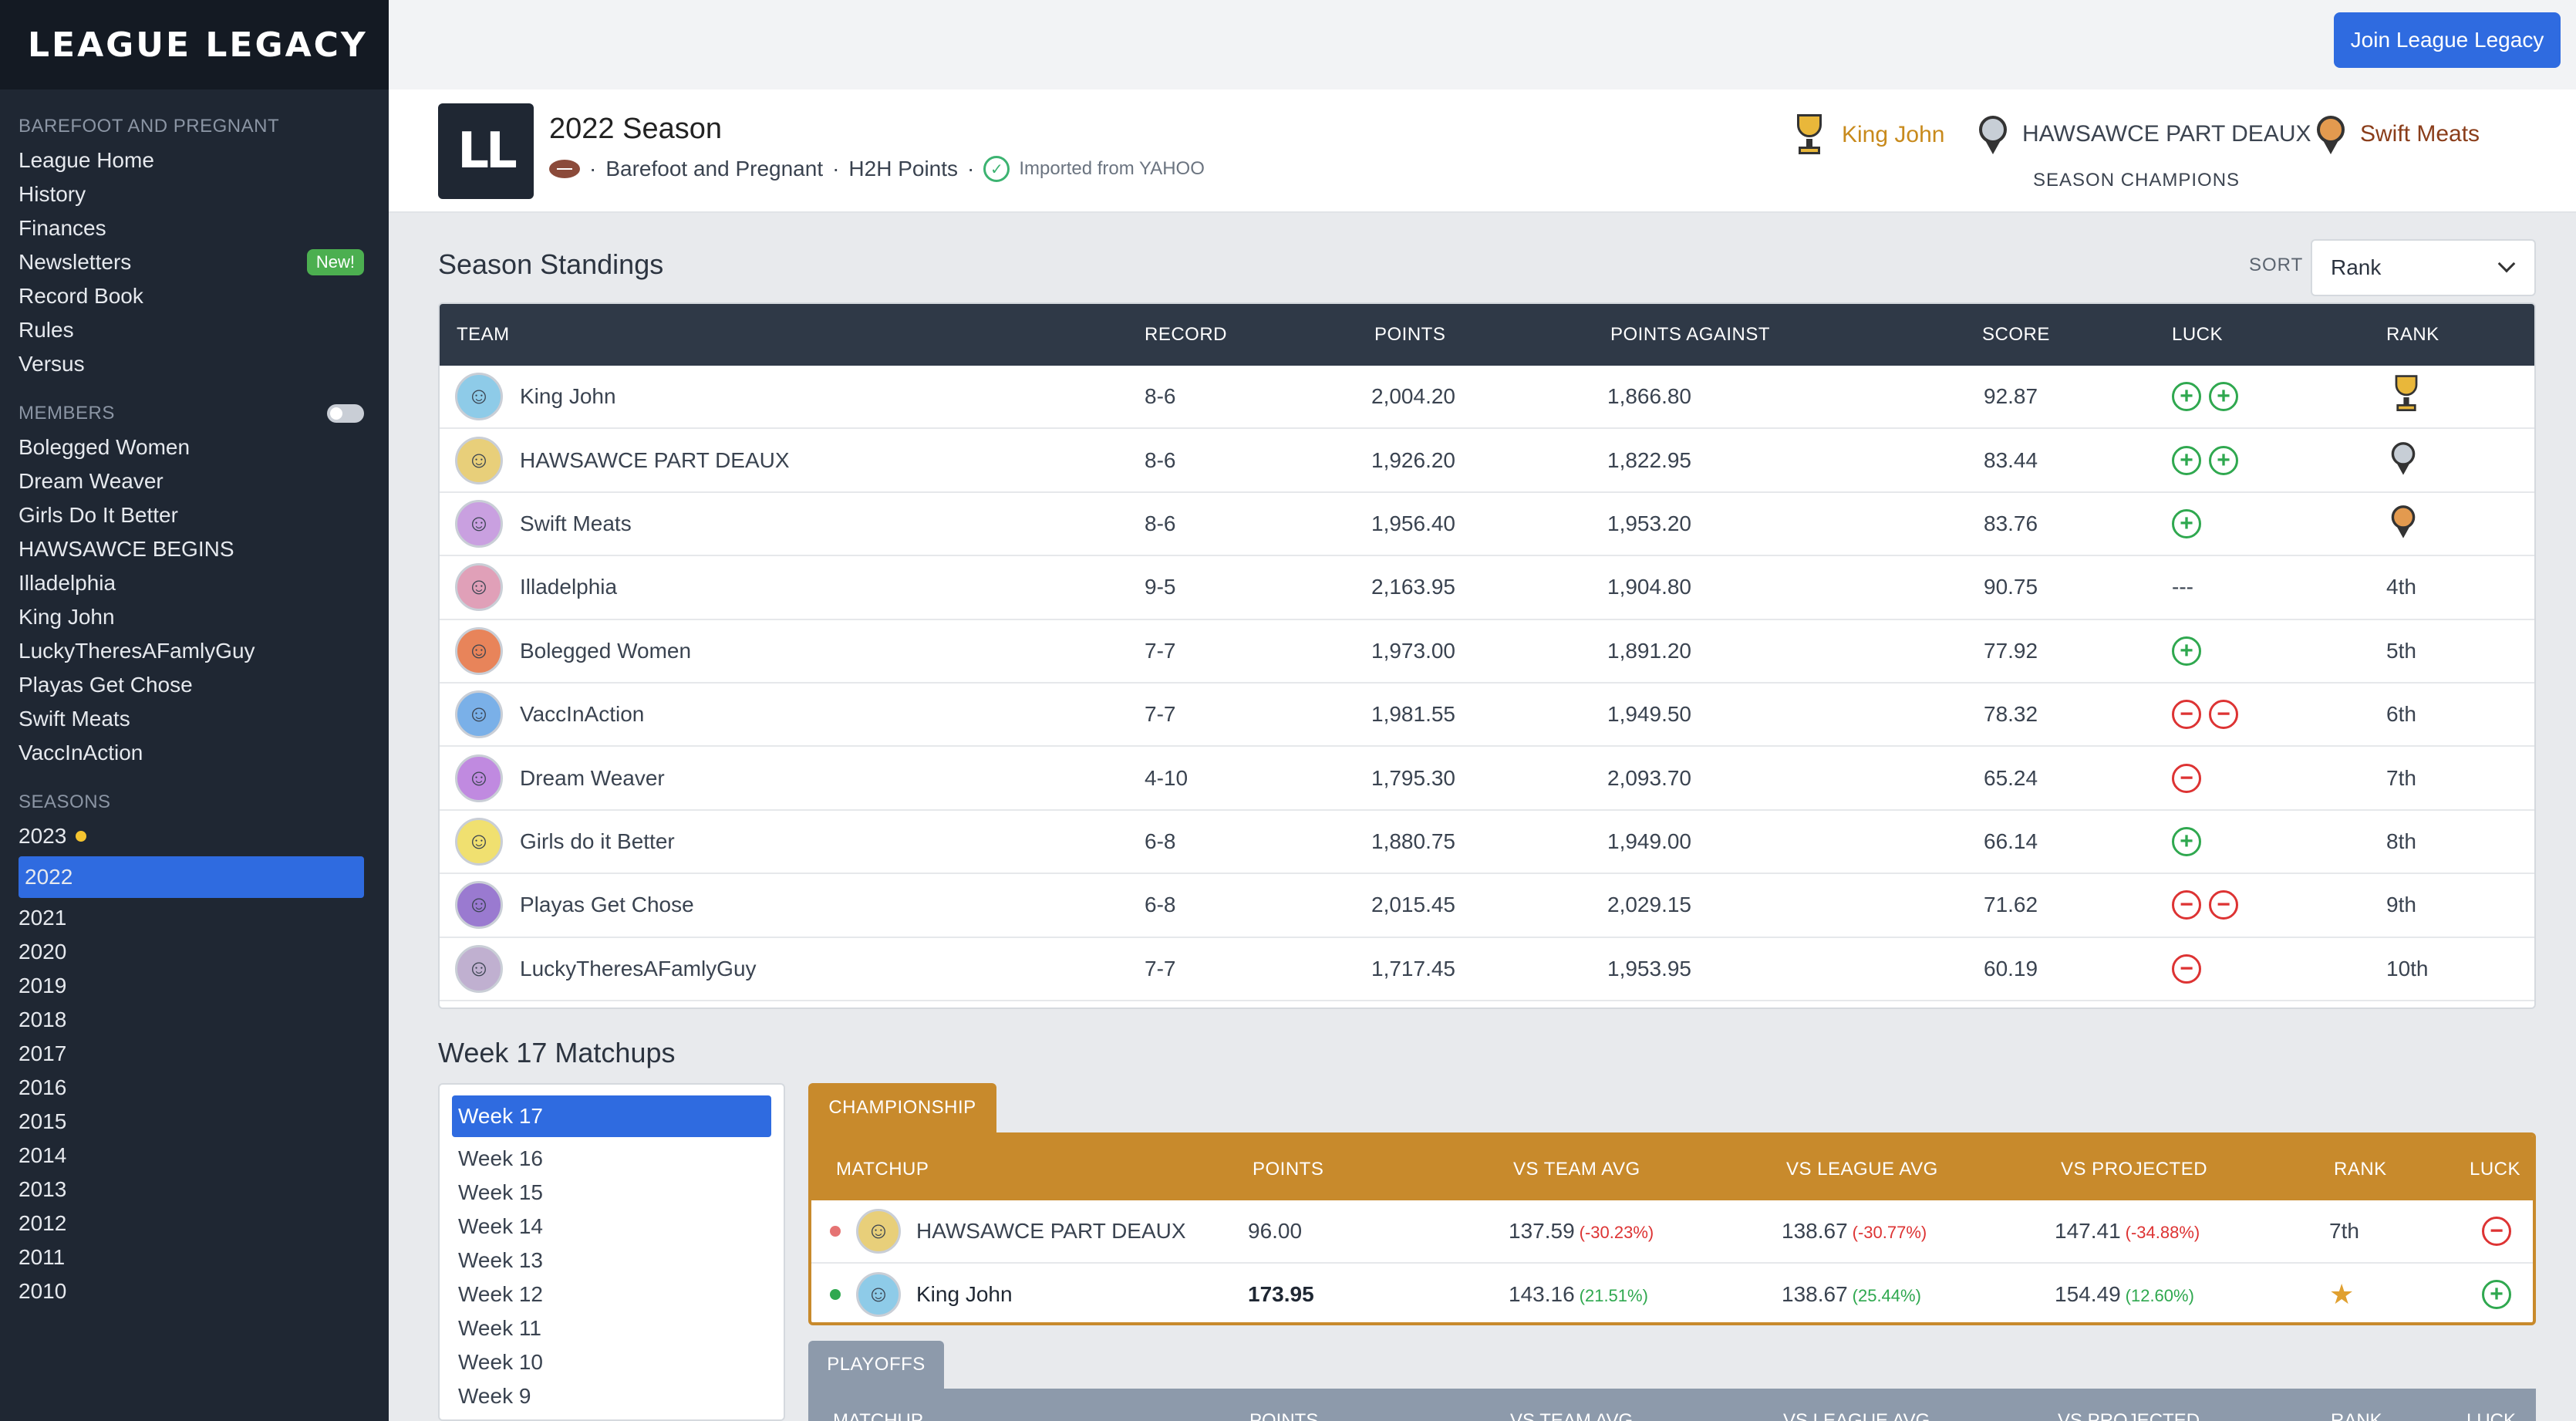 The height and width of the screenshot is (1421, 2576). Describe the element at coordinates (569, 587) in the screenshot. I see `team-name: Illadelphia` at that location.